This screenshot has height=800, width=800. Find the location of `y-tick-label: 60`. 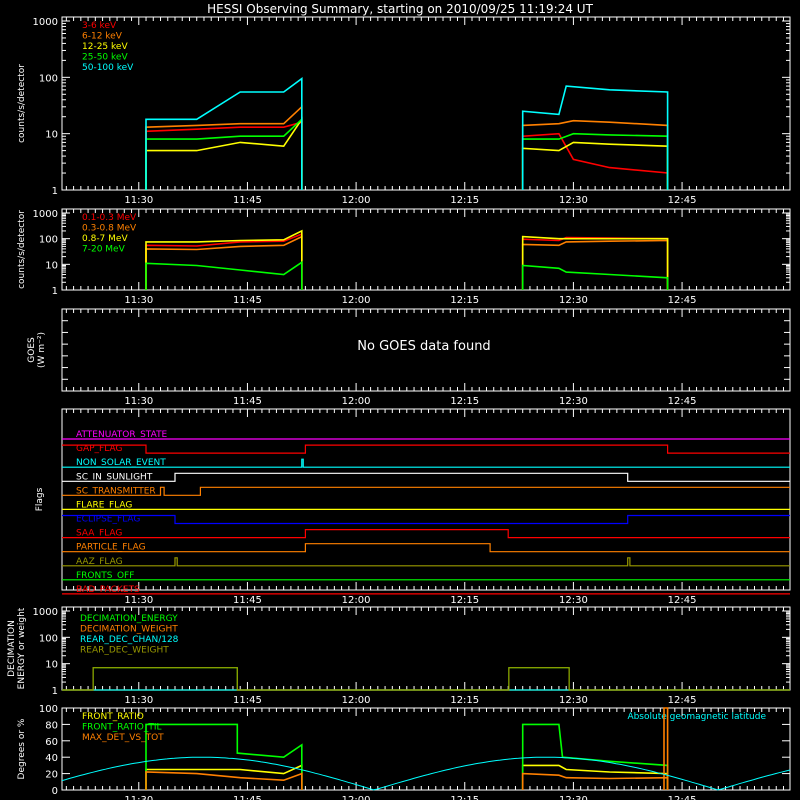

y-tick-label: 60 is located at coordinates (51, 742).